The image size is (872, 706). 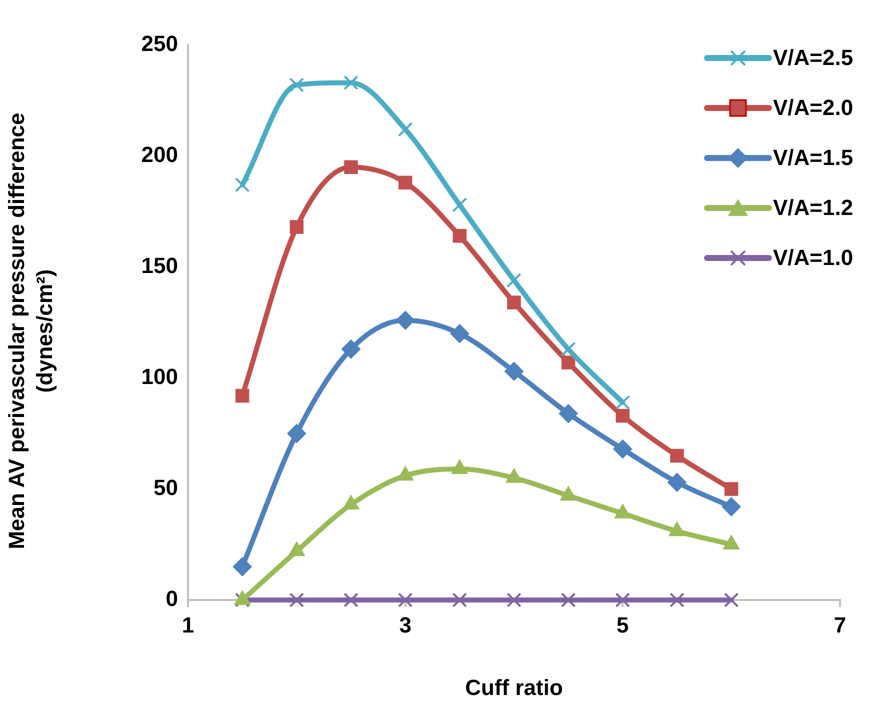 What do you see at coordinates (166, 487) in the screenshot?
I see `y-tick-label: 50` at bounding box center [166, 487].